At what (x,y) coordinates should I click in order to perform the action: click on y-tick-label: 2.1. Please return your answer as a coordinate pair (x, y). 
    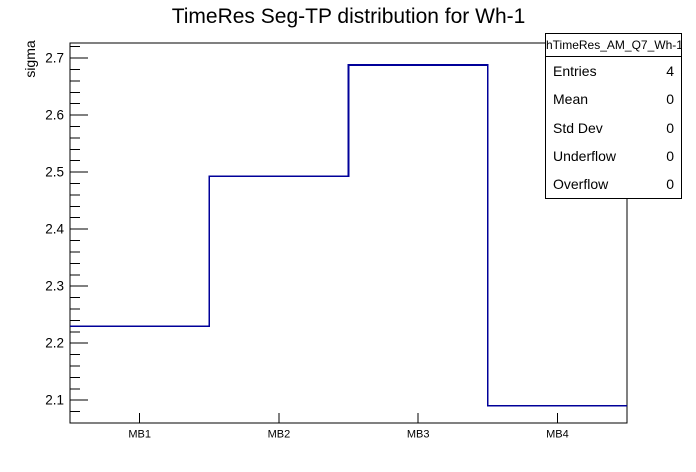
    Looking at the image, I should click on (54, 400).